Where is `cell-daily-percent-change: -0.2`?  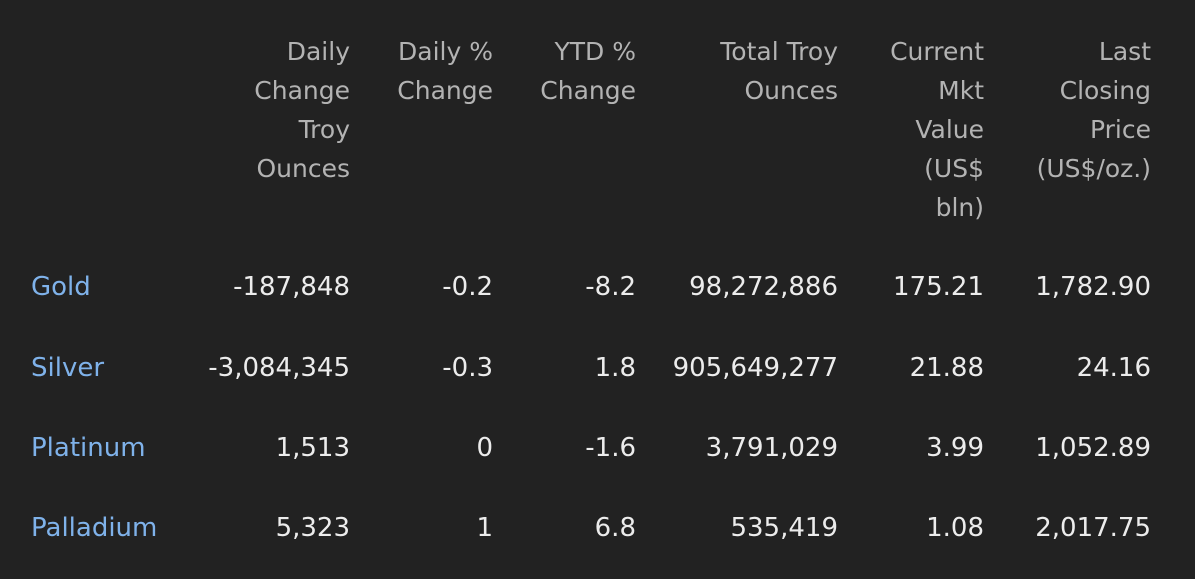 cell-daily-percent-change: -0.2 is located at coordinates (467, 287).